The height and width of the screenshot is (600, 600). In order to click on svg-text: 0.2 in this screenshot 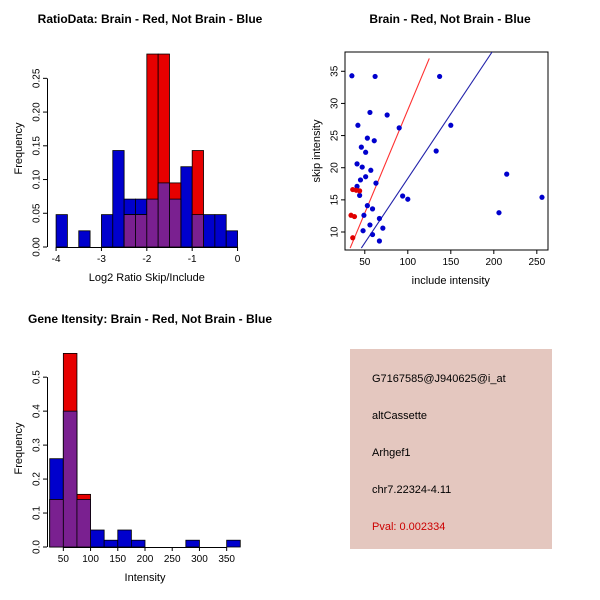, I will do `click(37, 479)`.